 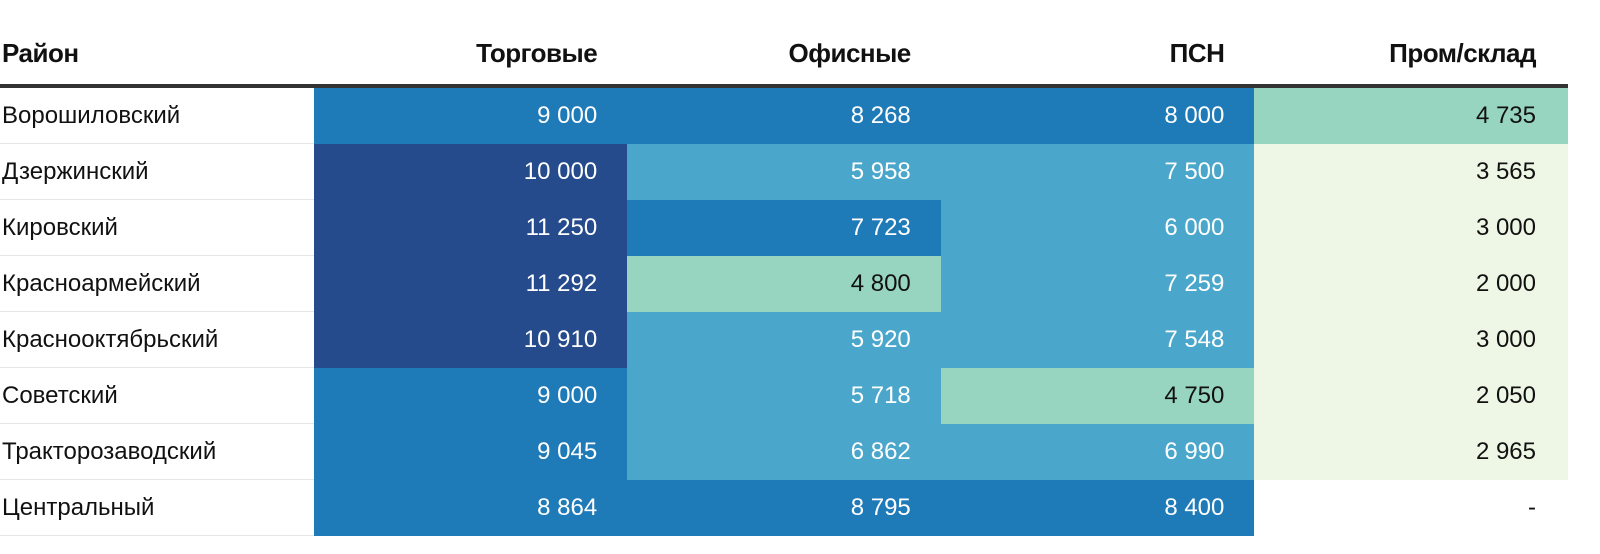 I want to click on header-district: Район, so click(x=40, y=52).